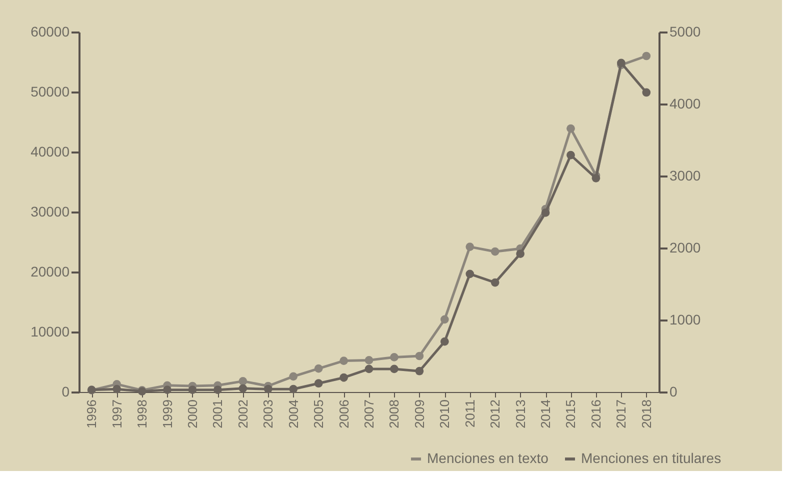 The image size is (811, 504). I want to click on x-tick-label: 2010, so click(444, 414).